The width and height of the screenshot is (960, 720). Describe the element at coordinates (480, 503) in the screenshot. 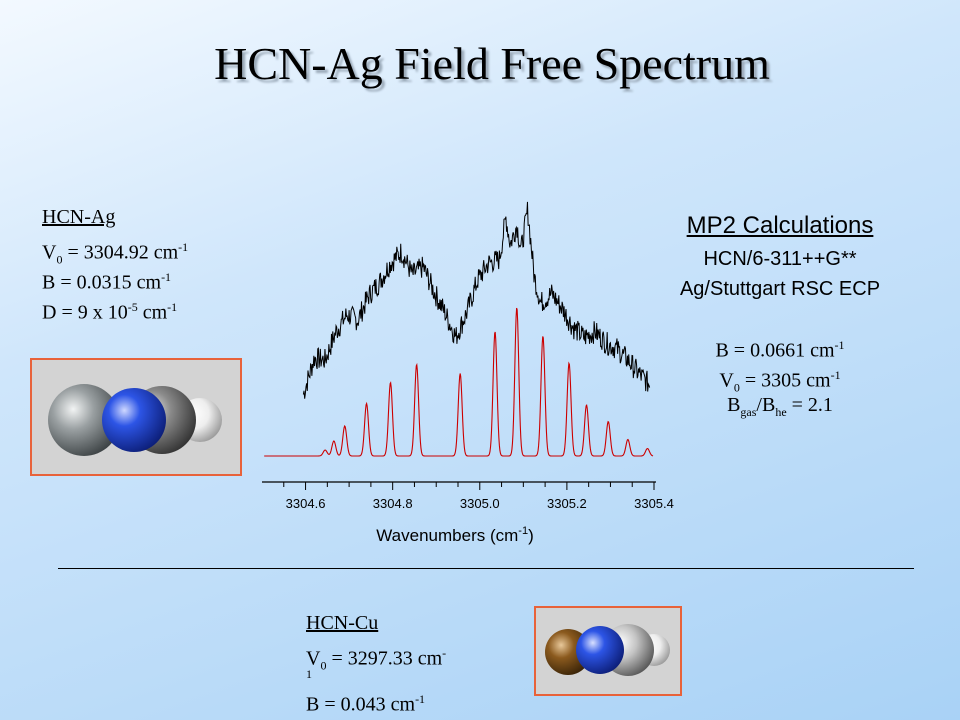

I see `x-tick-label: 3305.0` at that location.